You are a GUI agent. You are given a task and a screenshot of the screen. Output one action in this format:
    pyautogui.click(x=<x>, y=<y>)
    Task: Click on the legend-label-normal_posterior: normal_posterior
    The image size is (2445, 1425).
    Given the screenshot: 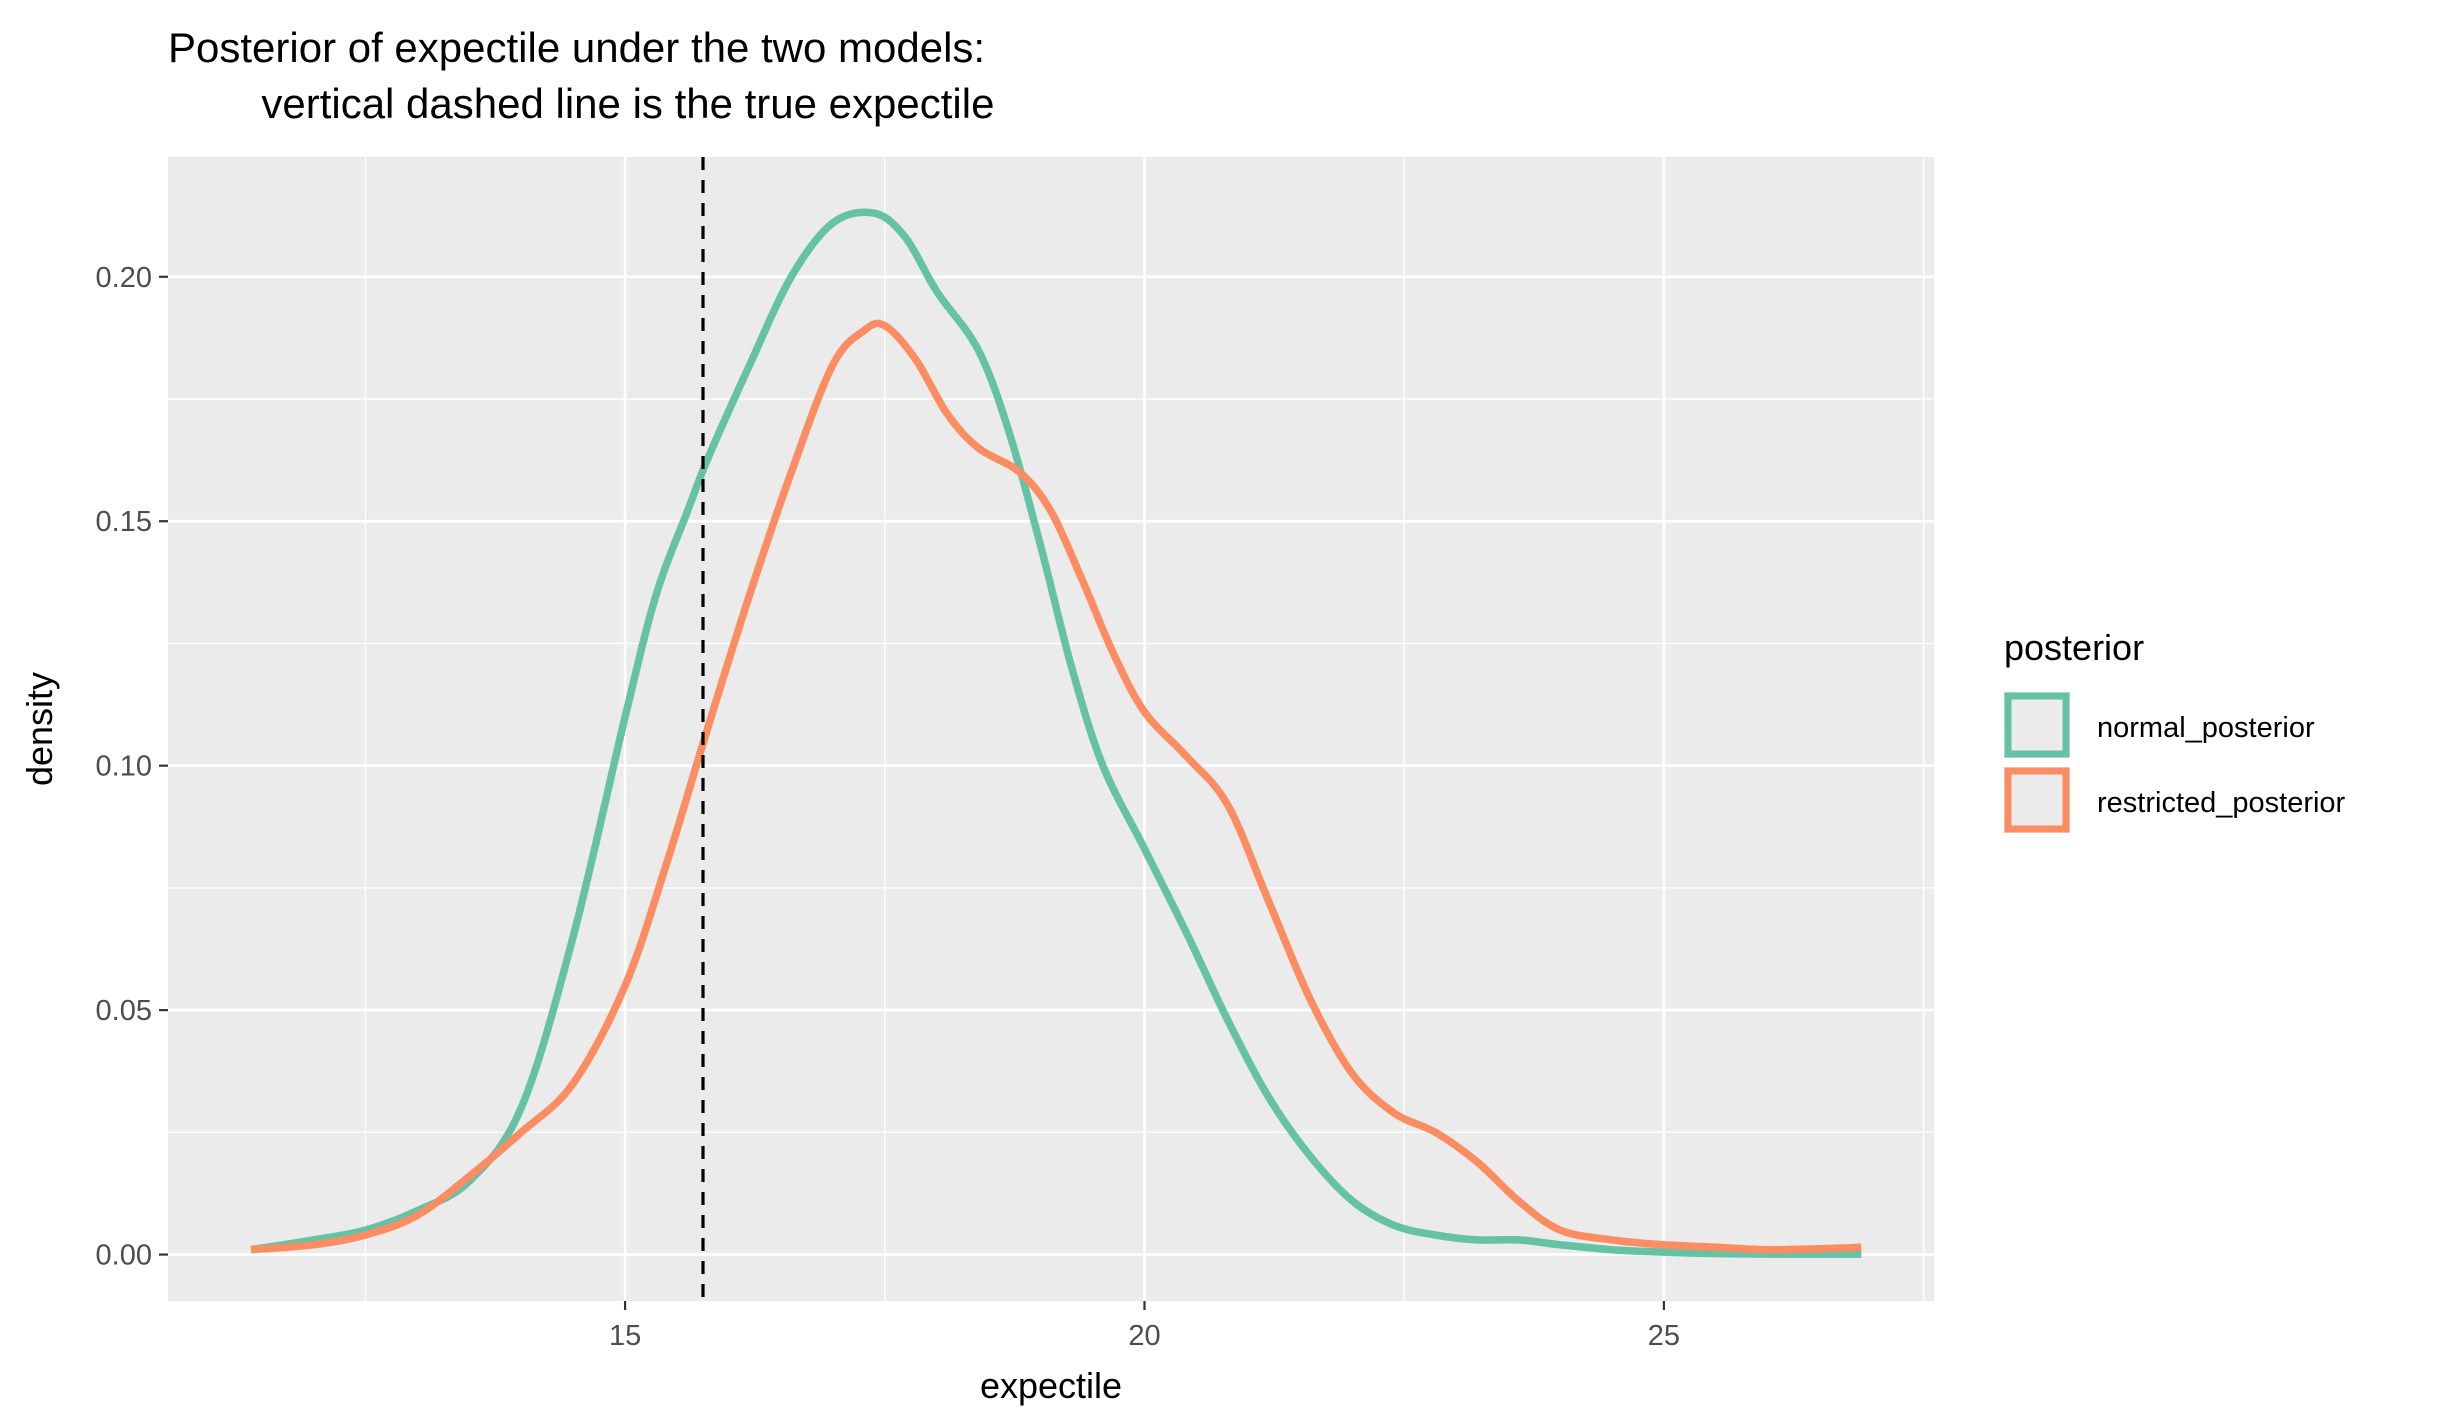 What is the action you would take?
    pyautogui.click(x=2206, y=728)
    